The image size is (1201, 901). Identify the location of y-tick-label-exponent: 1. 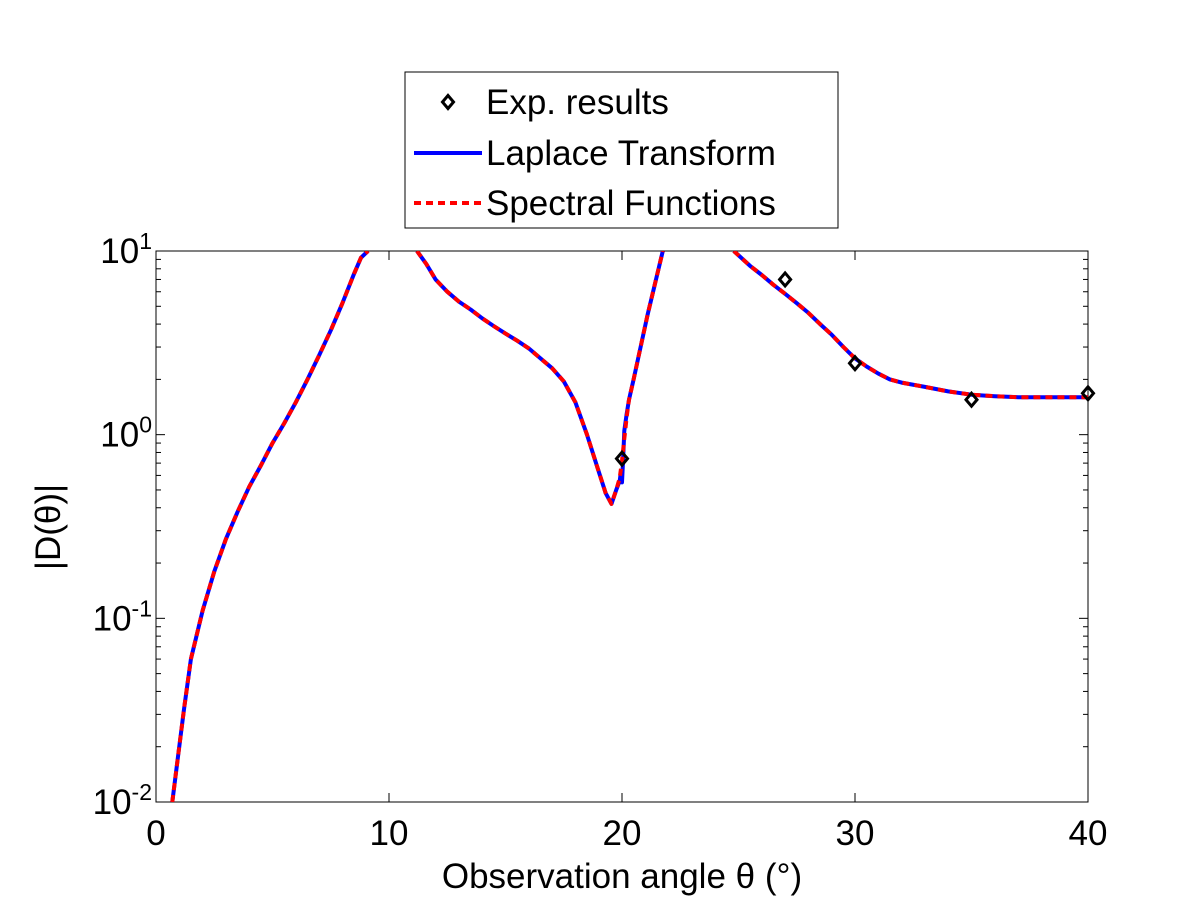
(145, 241).